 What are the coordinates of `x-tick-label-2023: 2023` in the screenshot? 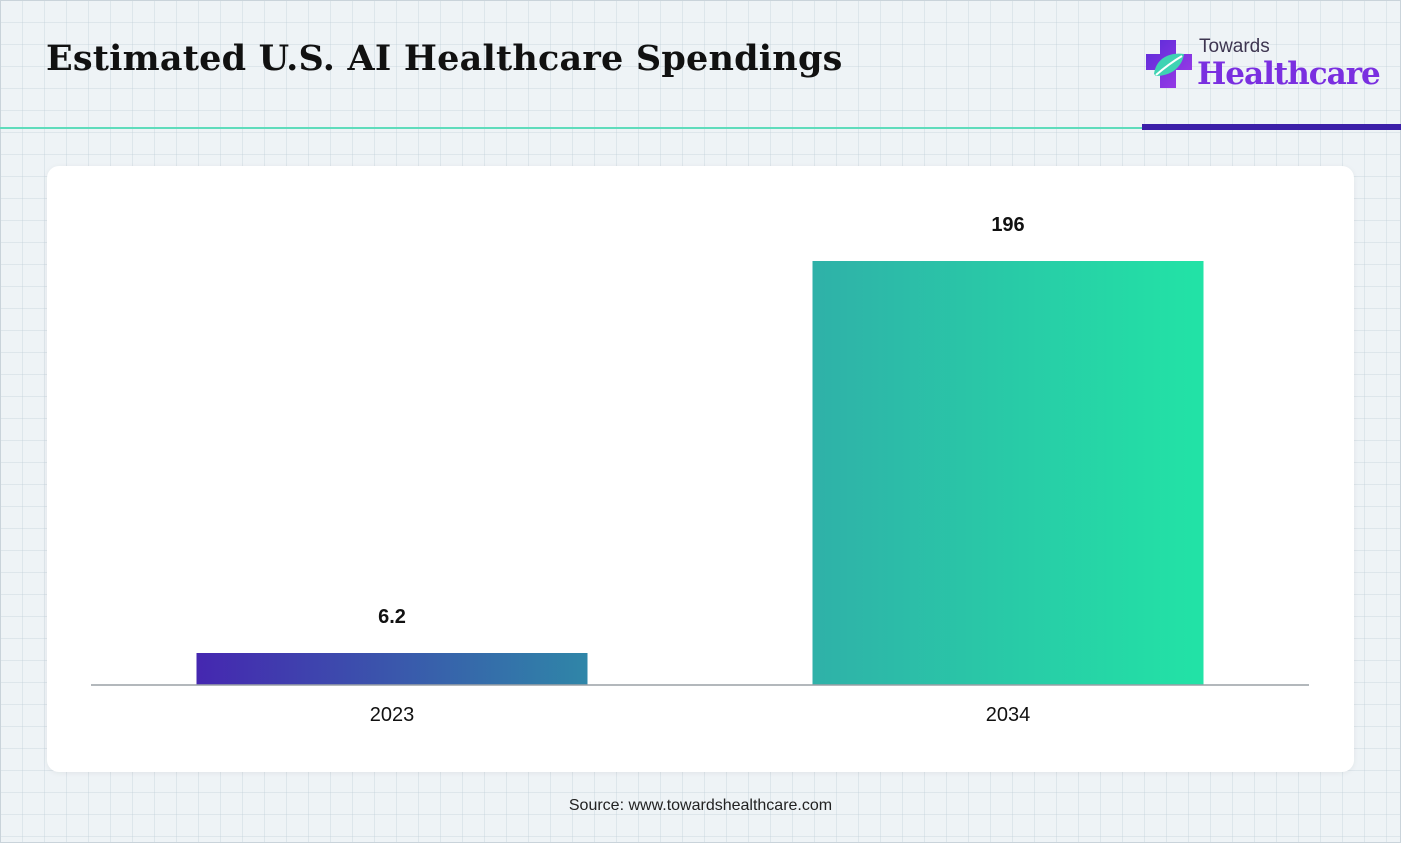 It's located at (392, 715).